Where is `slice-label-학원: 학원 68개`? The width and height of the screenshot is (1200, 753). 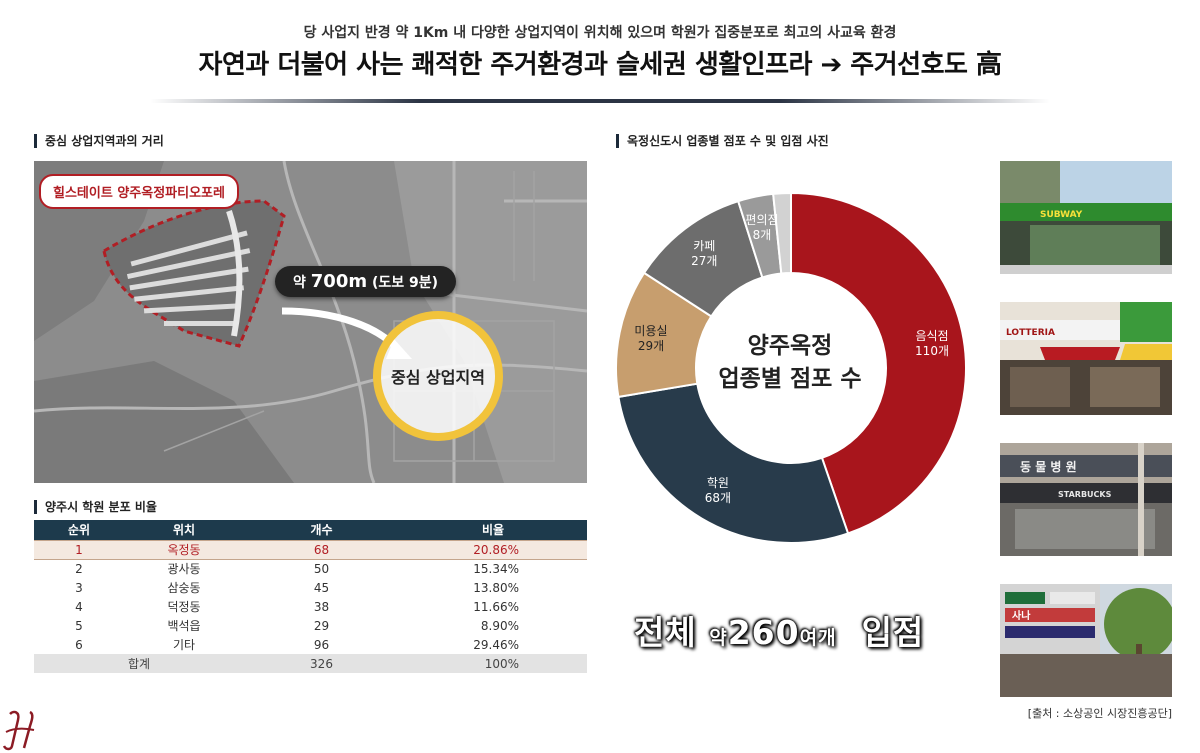
slice-label-학원: 학원 68개 is located at coordinates (718, 491).